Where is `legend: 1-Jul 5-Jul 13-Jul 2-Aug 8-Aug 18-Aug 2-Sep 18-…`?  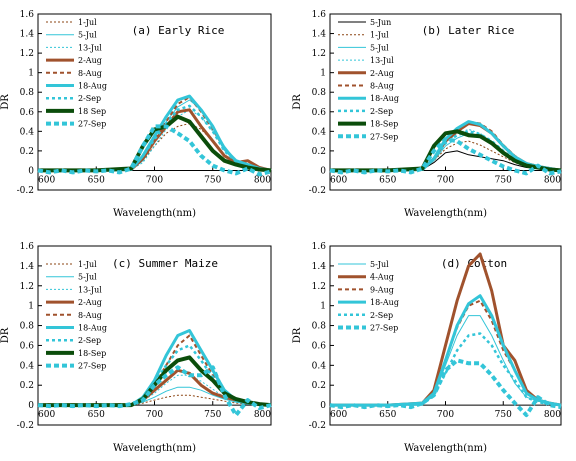
legend: 1-Jul 5-Jul 13-Jul 2-Aug 8-Aug 18-Aug 2-Sep 18-… is located at coordinates (76, 315).